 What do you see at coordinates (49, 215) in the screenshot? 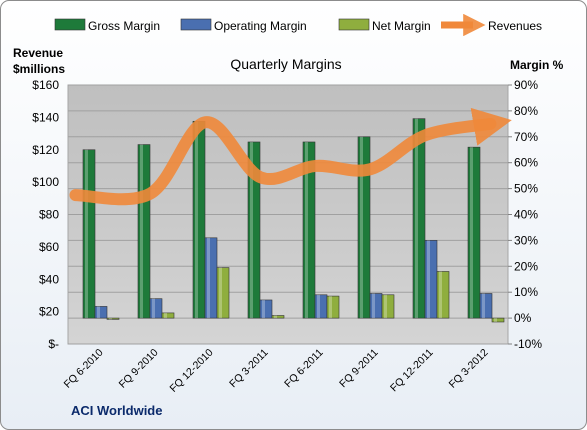
I see `left-tick-label: $80` at bounding box center [49, 215].